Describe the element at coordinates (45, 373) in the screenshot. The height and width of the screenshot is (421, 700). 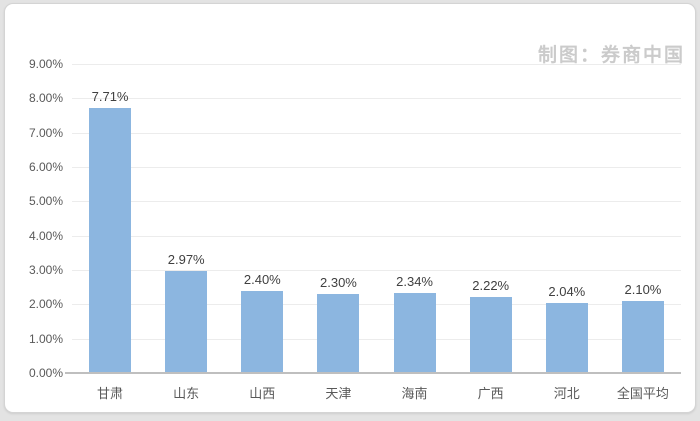
I see `y-axis-tick-label: 0.00%` at that location.